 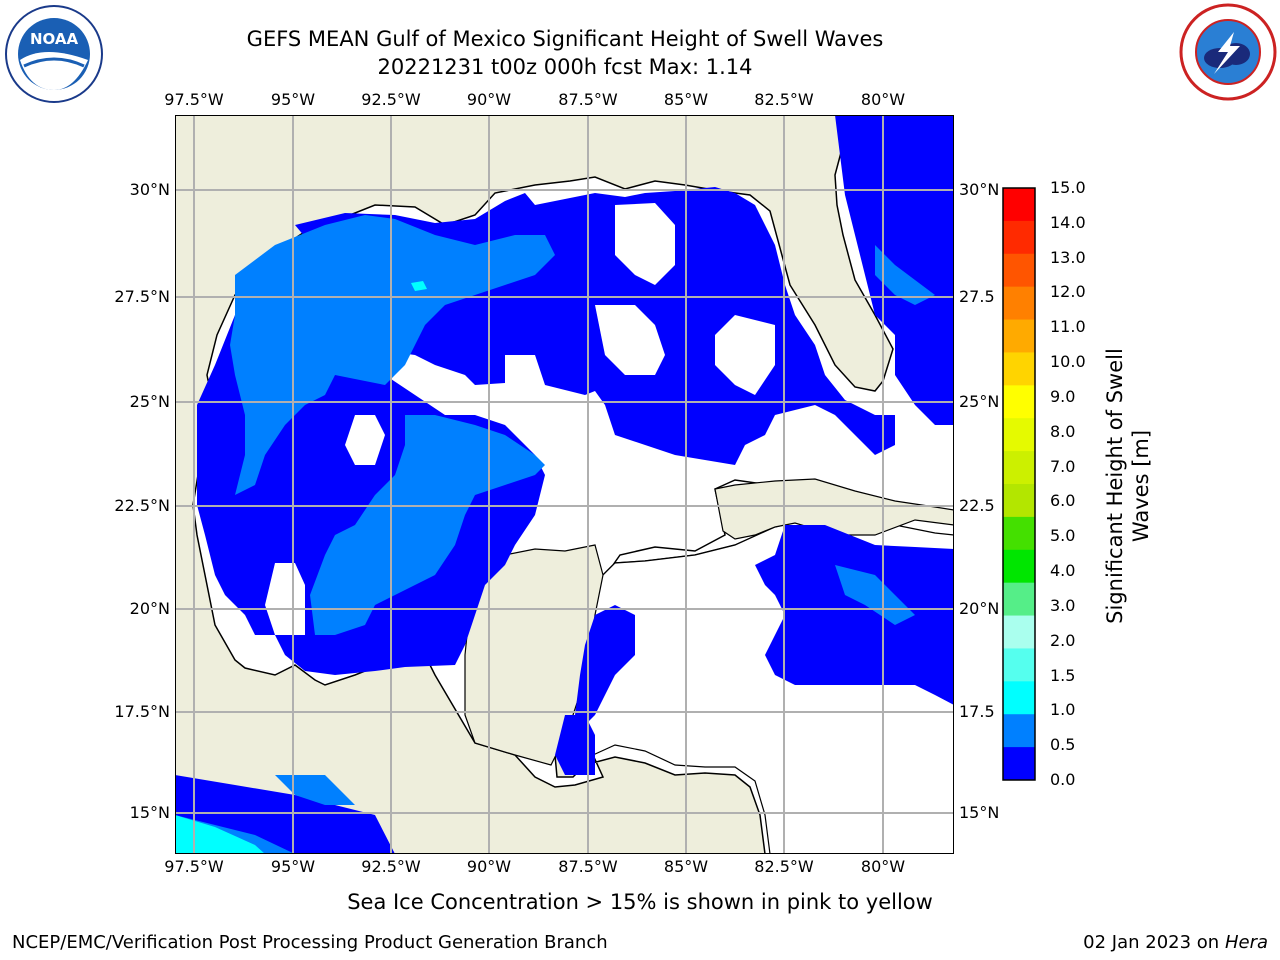 I want to click on lon-label-top: 87.5°W, so click(x=588, y=99).